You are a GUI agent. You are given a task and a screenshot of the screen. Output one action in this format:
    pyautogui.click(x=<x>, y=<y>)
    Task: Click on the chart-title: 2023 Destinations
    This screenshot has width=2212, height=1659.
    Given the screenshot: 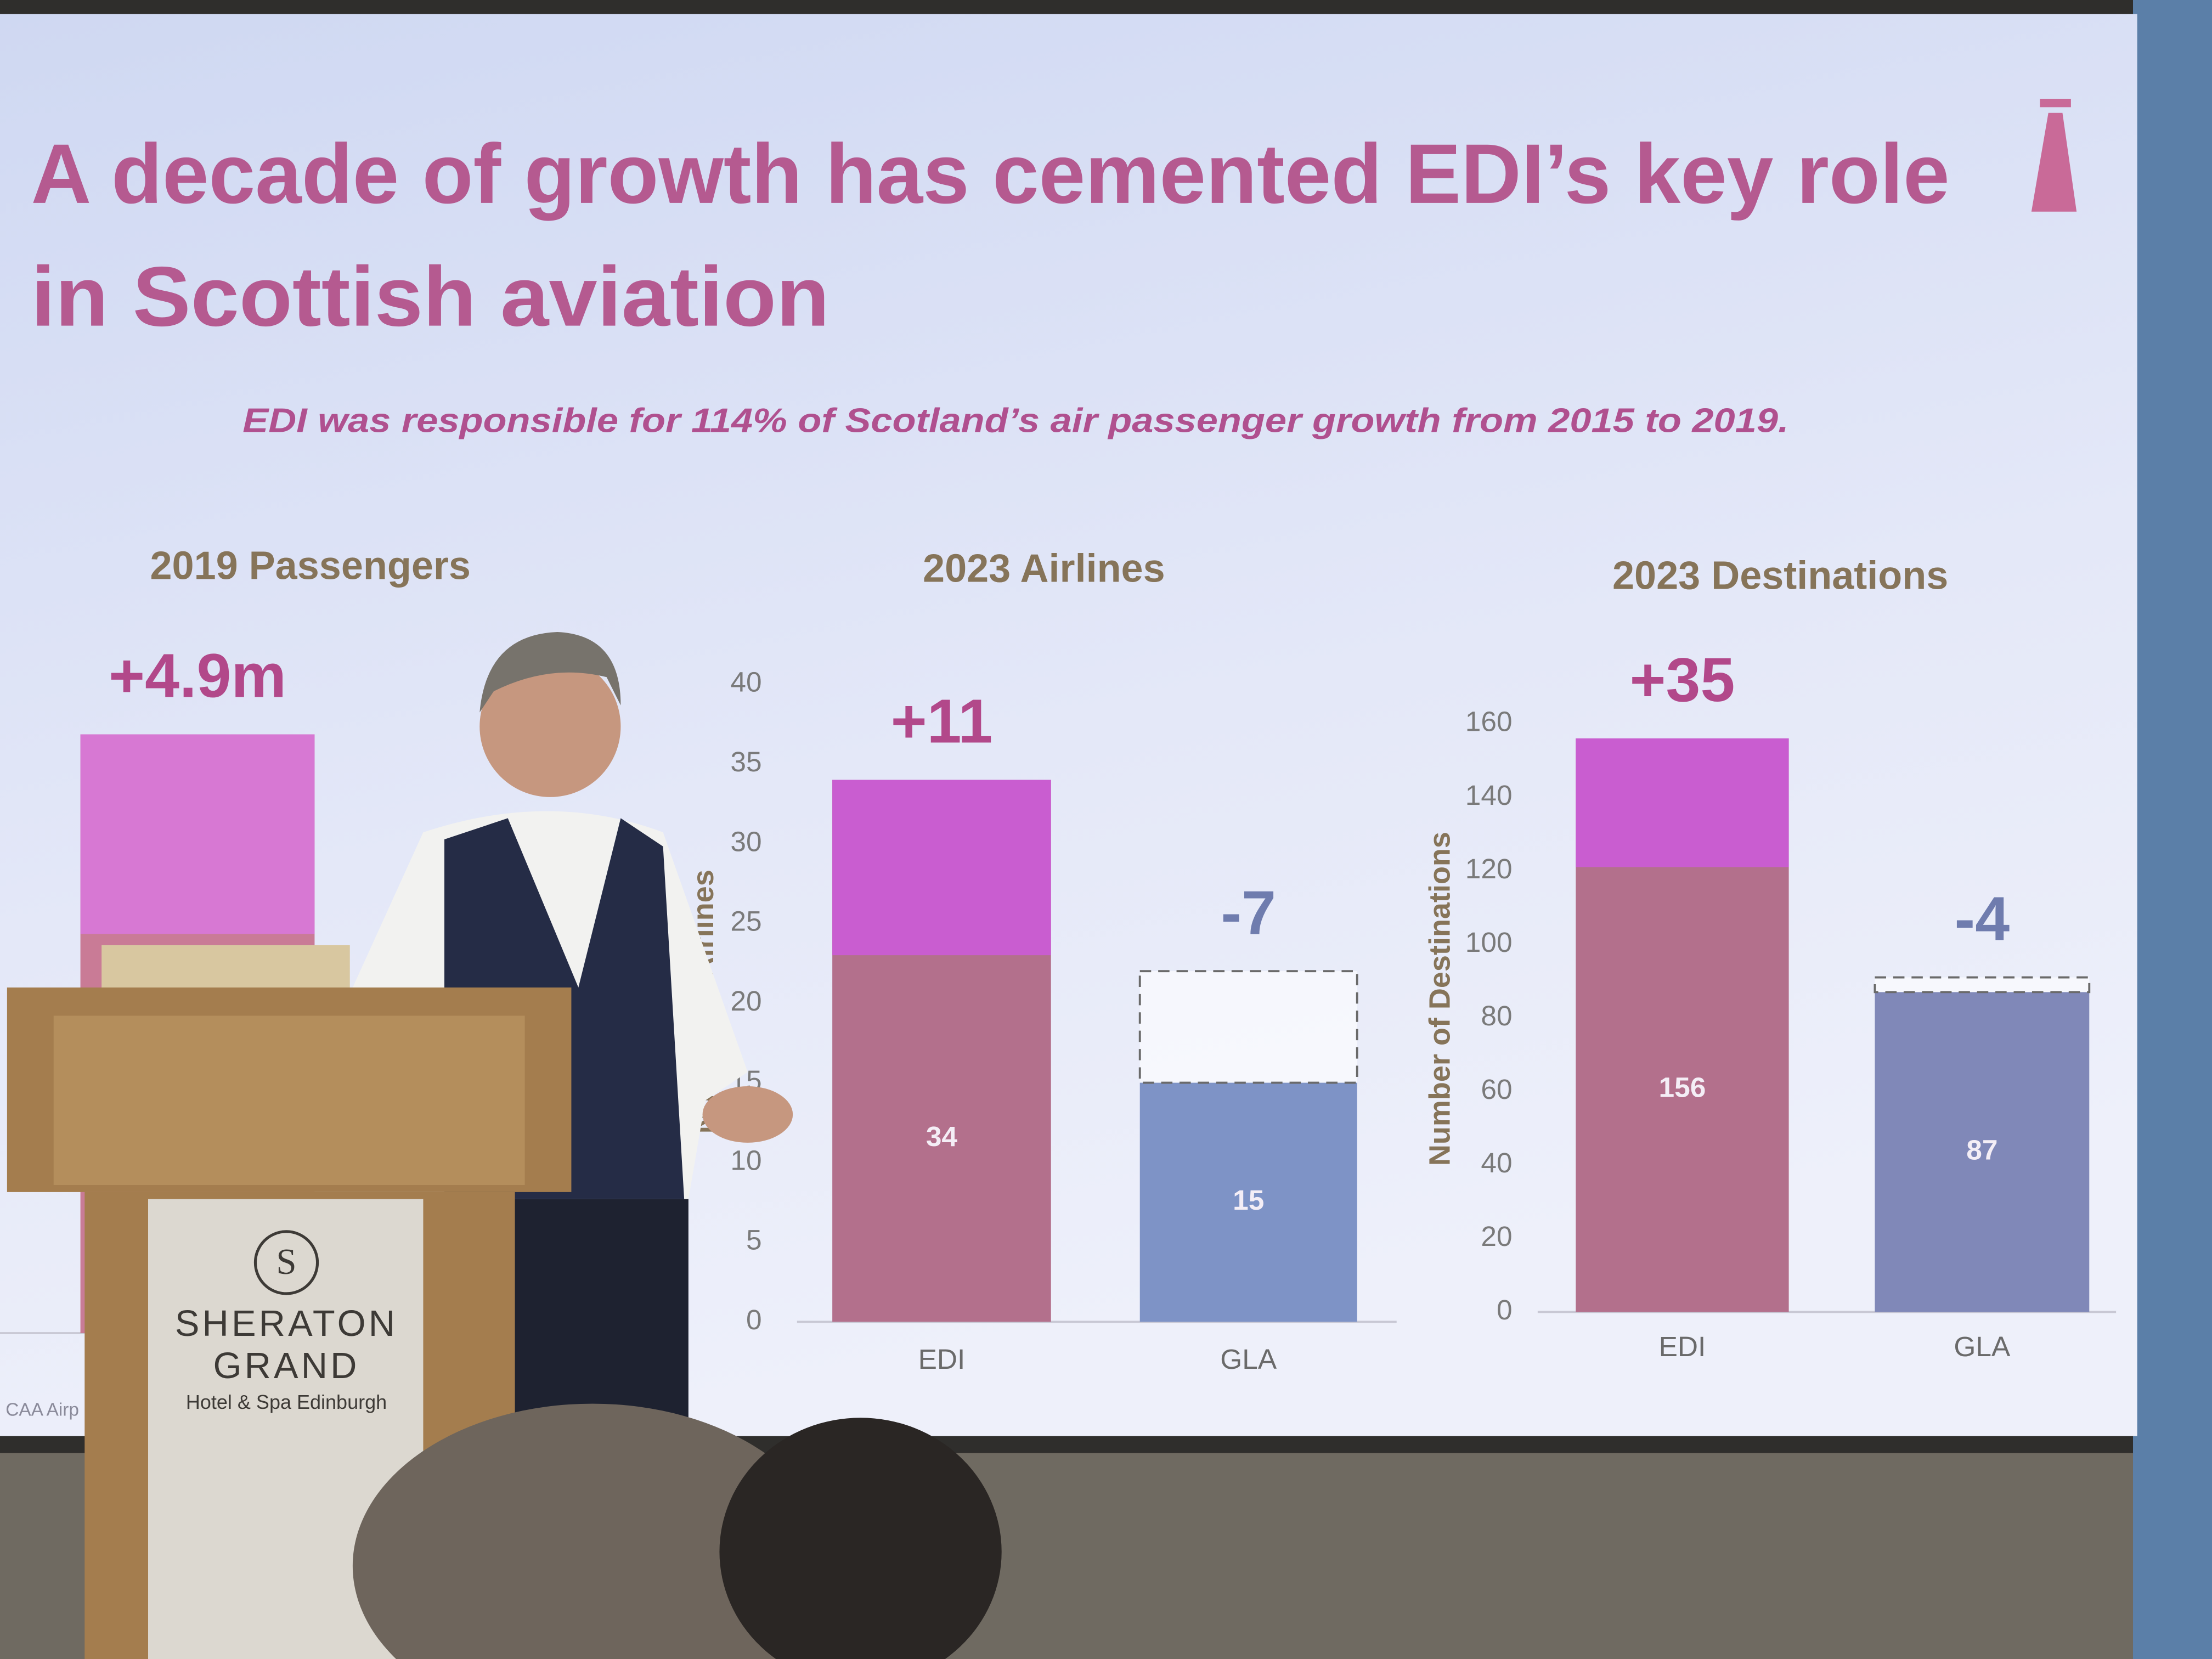 What is the action you would take?
    pyautogui.click(x=1780, y=575)
    